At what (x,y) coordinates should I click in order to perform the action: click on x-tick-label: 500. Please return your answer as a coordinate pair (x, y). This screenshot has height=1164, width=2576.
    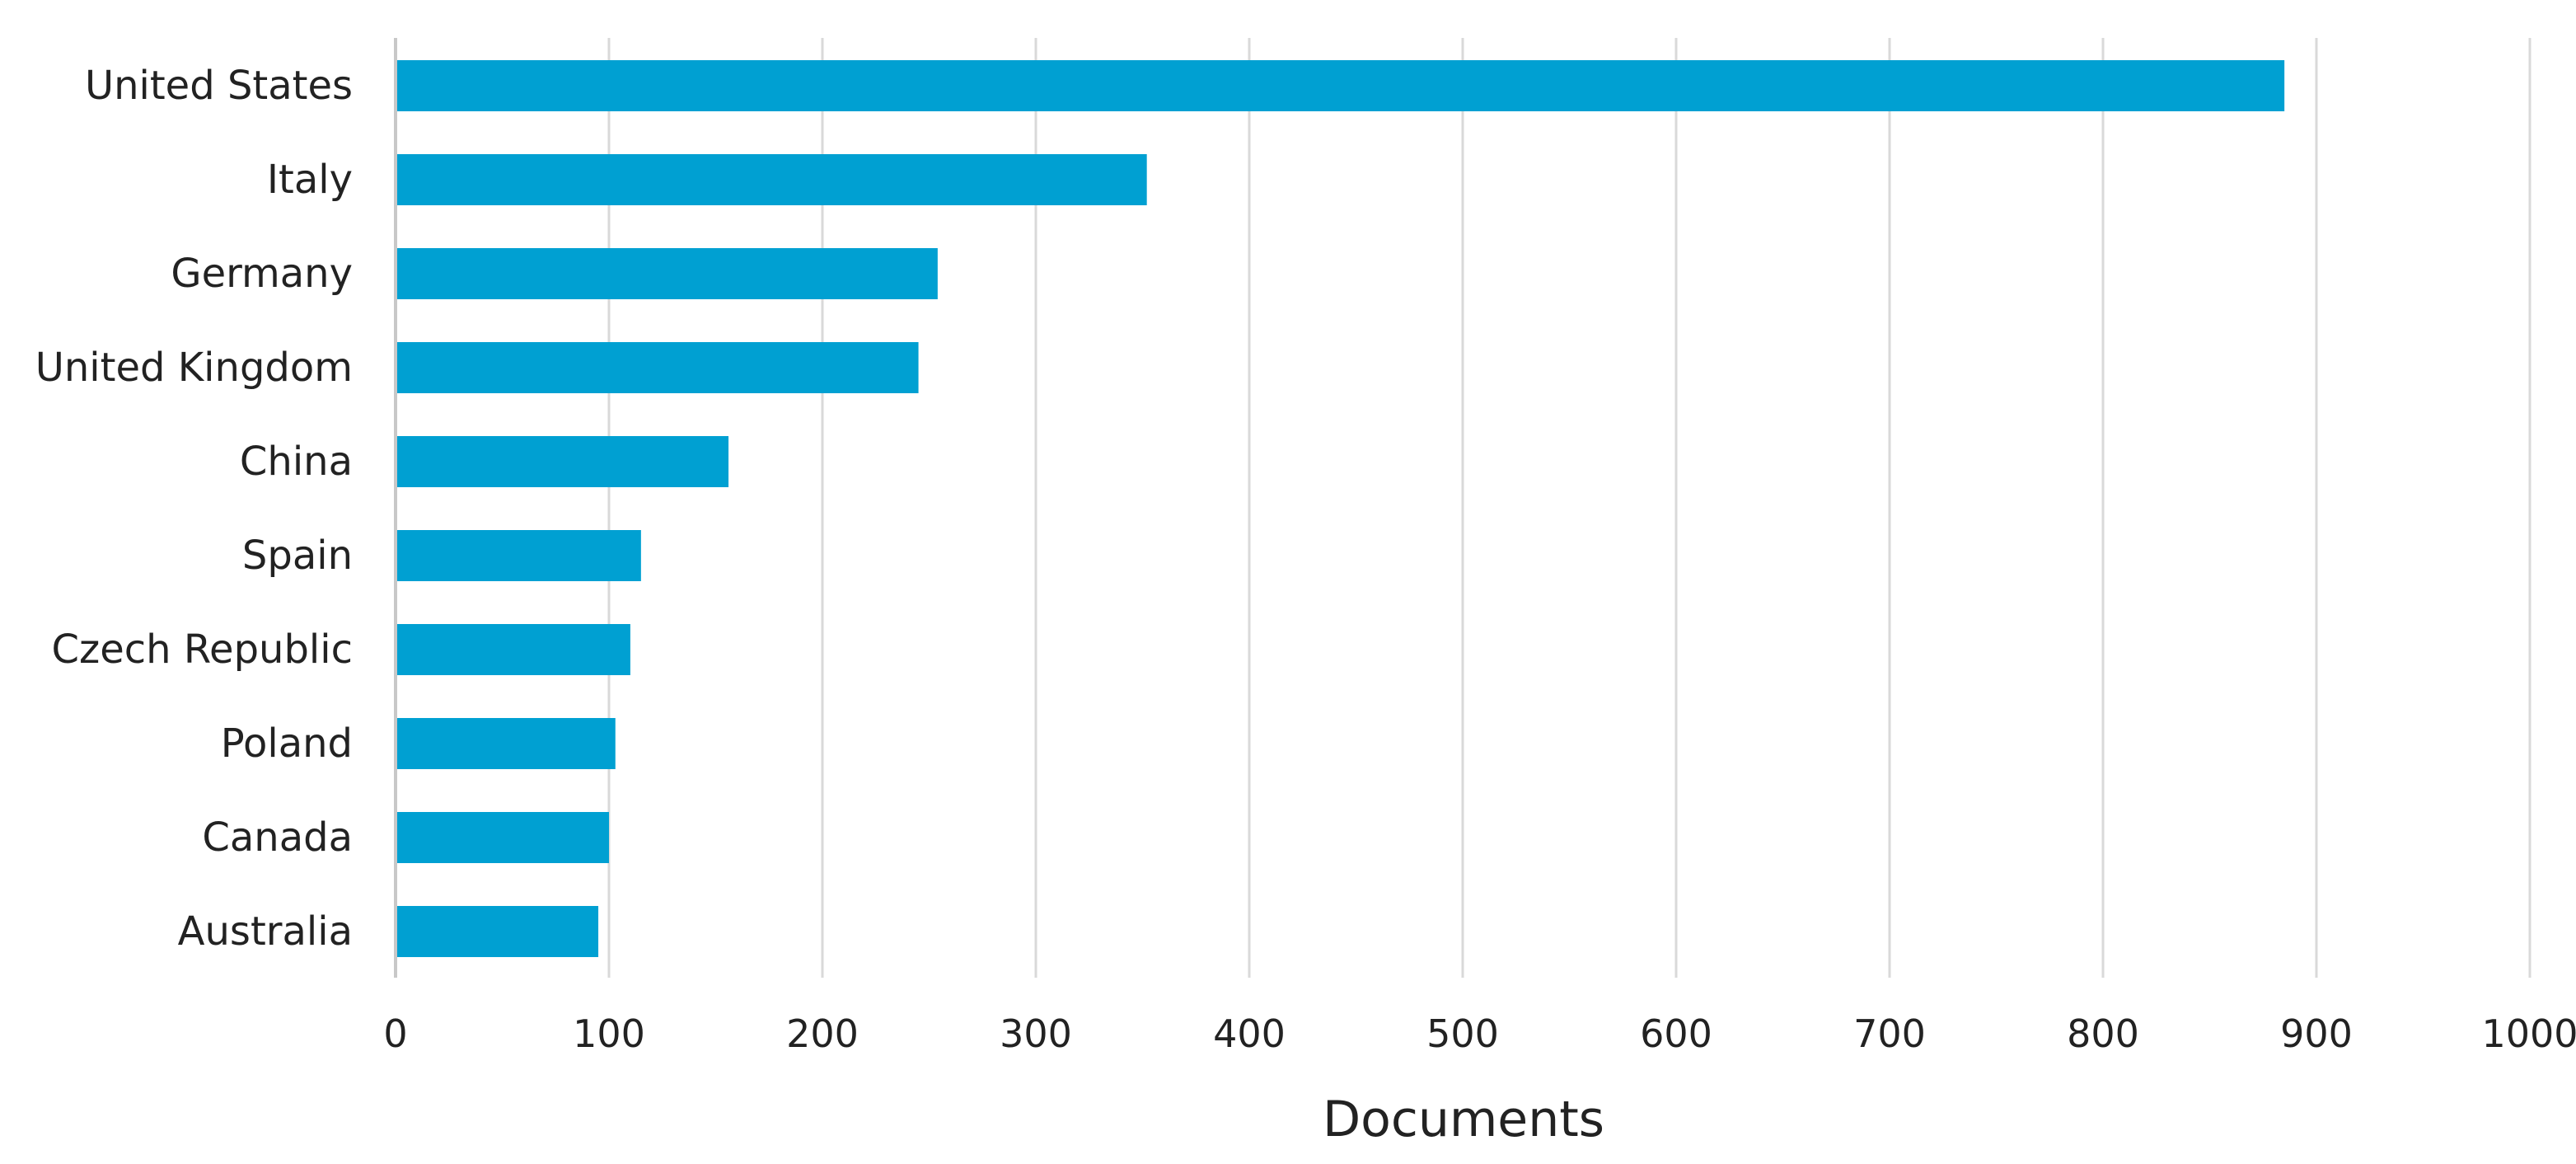
    Looking at the image, I should click on (1462, 1033).